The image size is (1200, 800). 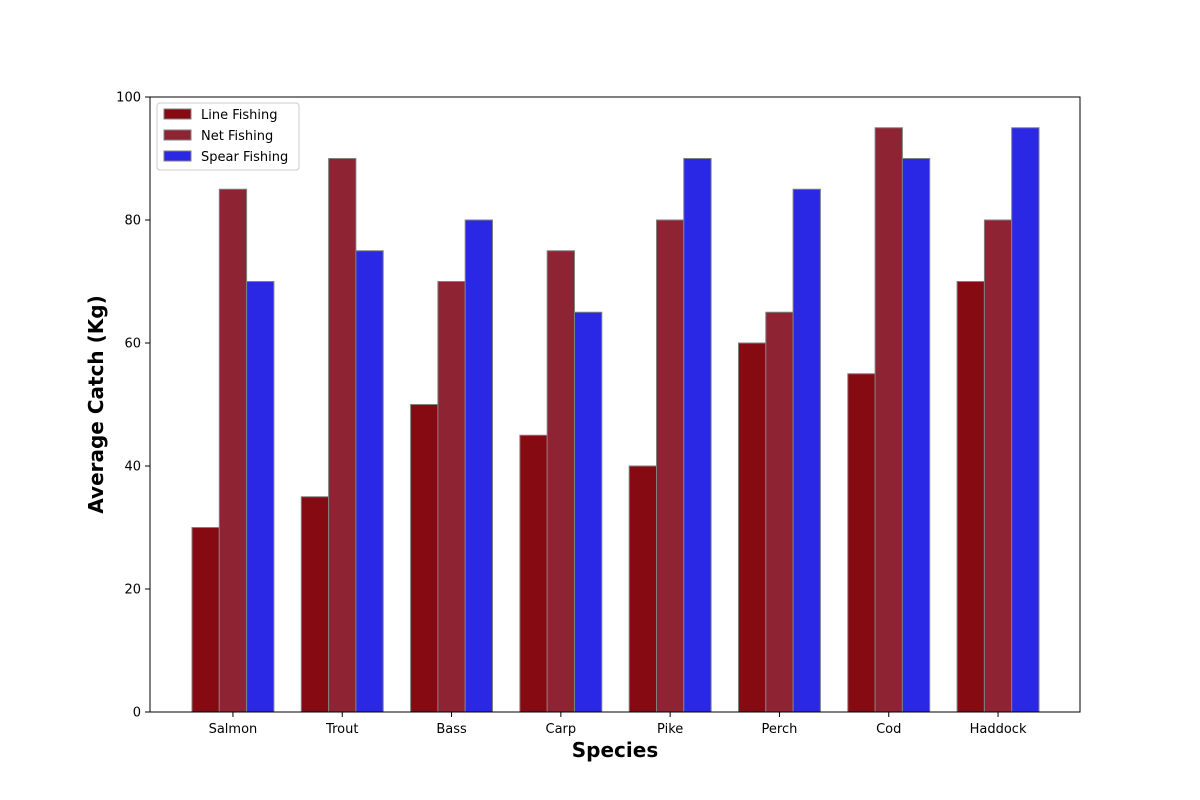 I want to click on y-tick-label: 40, so click(x=132, y=467).